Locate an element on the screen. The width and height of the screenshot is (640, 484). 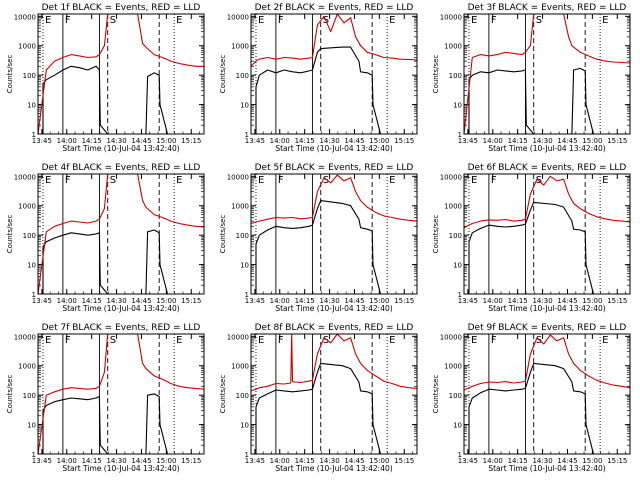
panel-title: Det 4f BLACK = Events, RED = LLD is located at coordinates (121, 168).